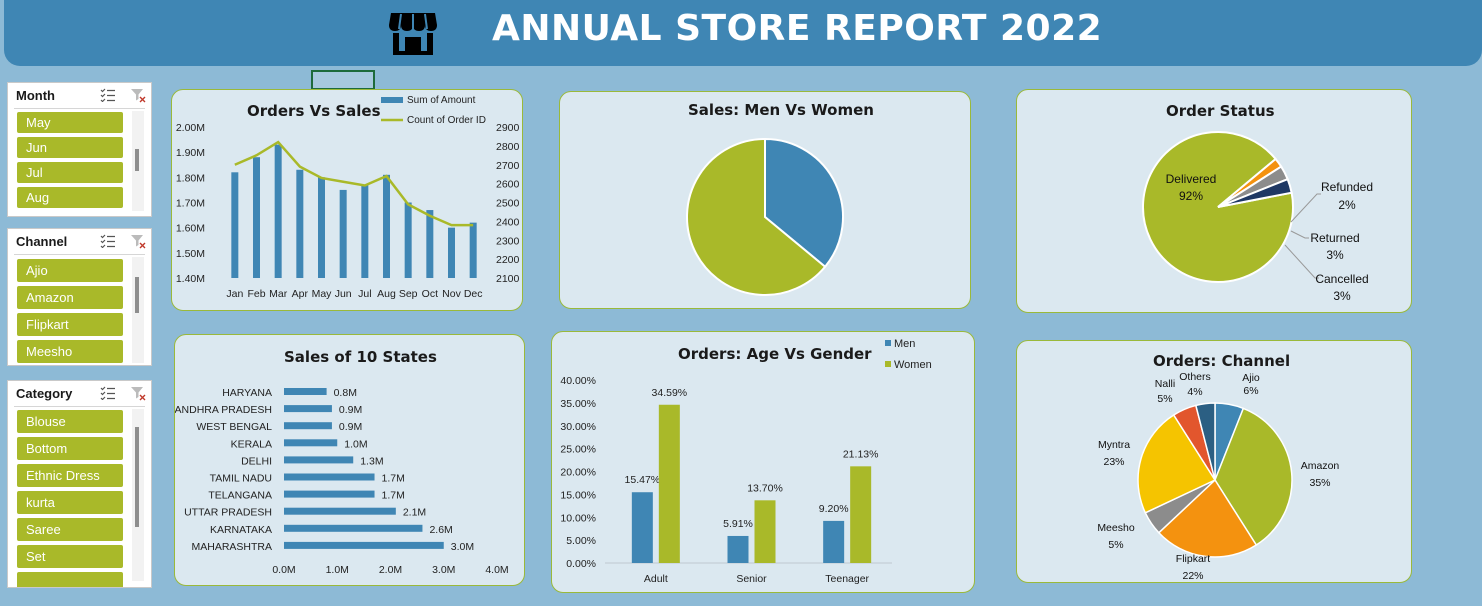 The width and height of the screenshot is (1482, 606). Describe the element at coordinates (355, 444) in the screenshot. I see `state-value-label: 1.0M` at that location.